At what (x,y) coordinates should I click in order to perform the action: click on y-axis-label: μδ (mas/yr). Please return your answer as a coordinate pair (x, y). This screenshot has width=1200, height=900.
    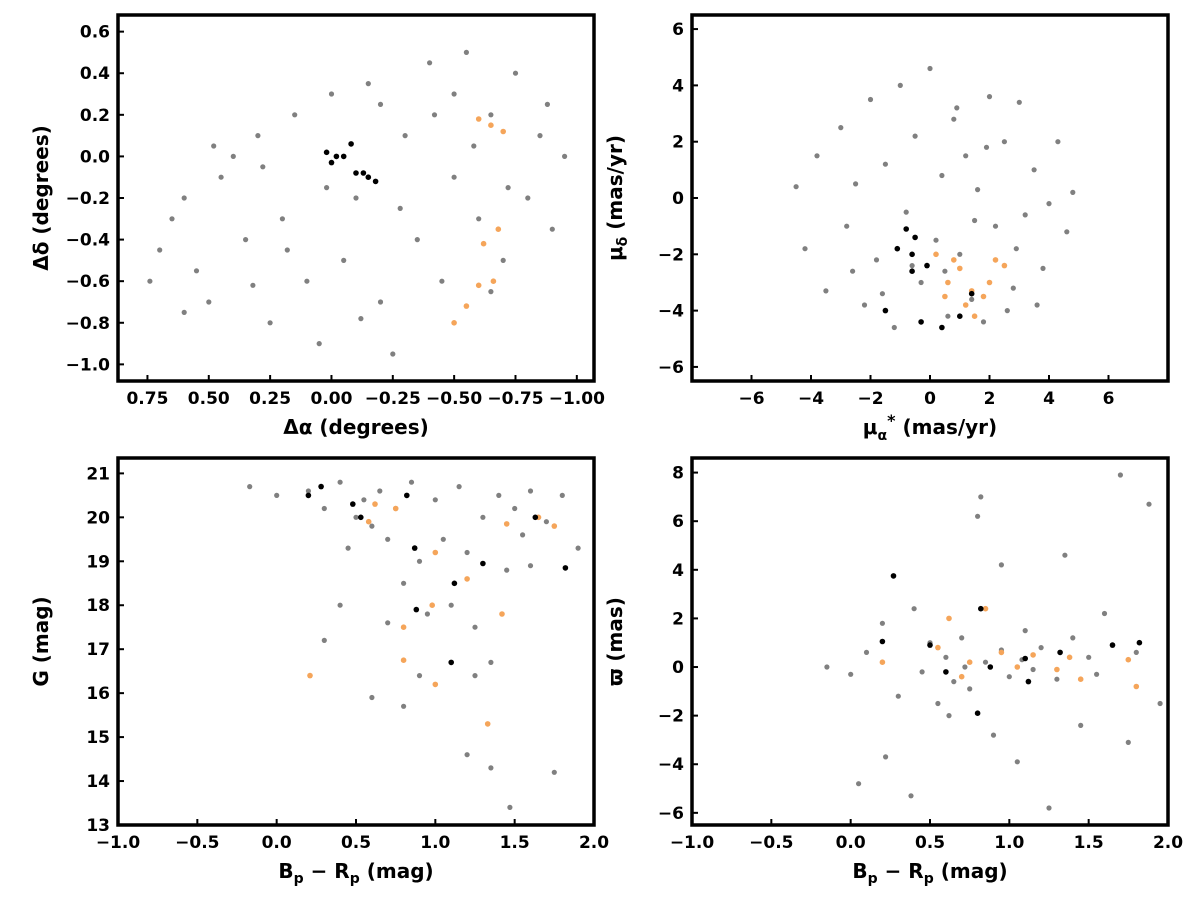
    Looking at the image, I should click on (617, 198).